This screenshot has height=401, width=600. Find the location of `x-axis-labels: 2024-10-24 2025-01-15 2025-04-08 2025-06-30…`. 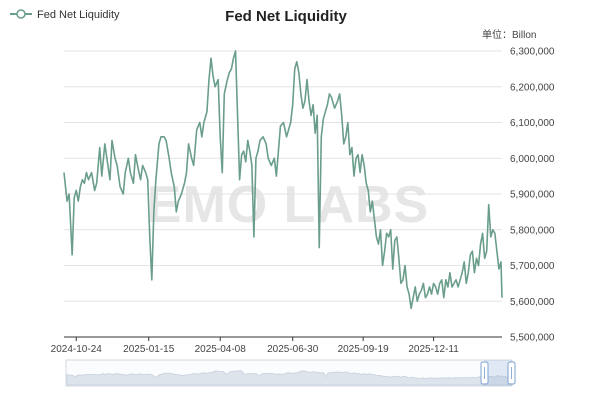

x-axis-labels: 2024-10-24 2025-01-15 2025-04-08 2025-06-30… is located at coordinates (255, 349).